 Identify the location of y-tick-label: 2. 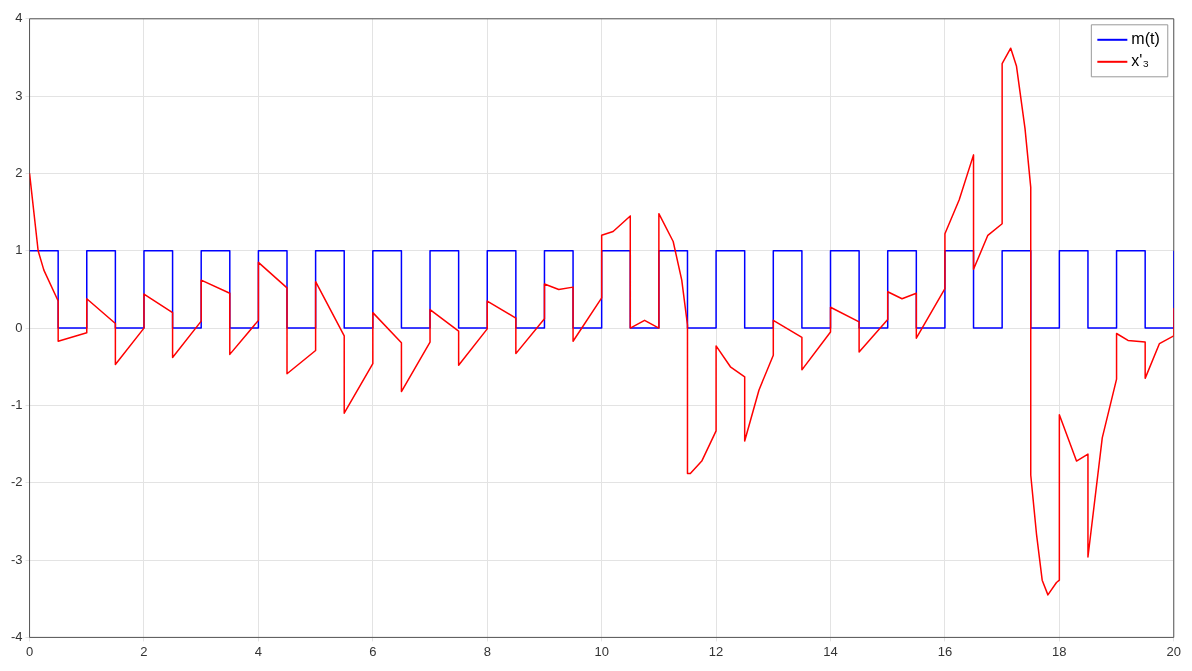
(19, 173).